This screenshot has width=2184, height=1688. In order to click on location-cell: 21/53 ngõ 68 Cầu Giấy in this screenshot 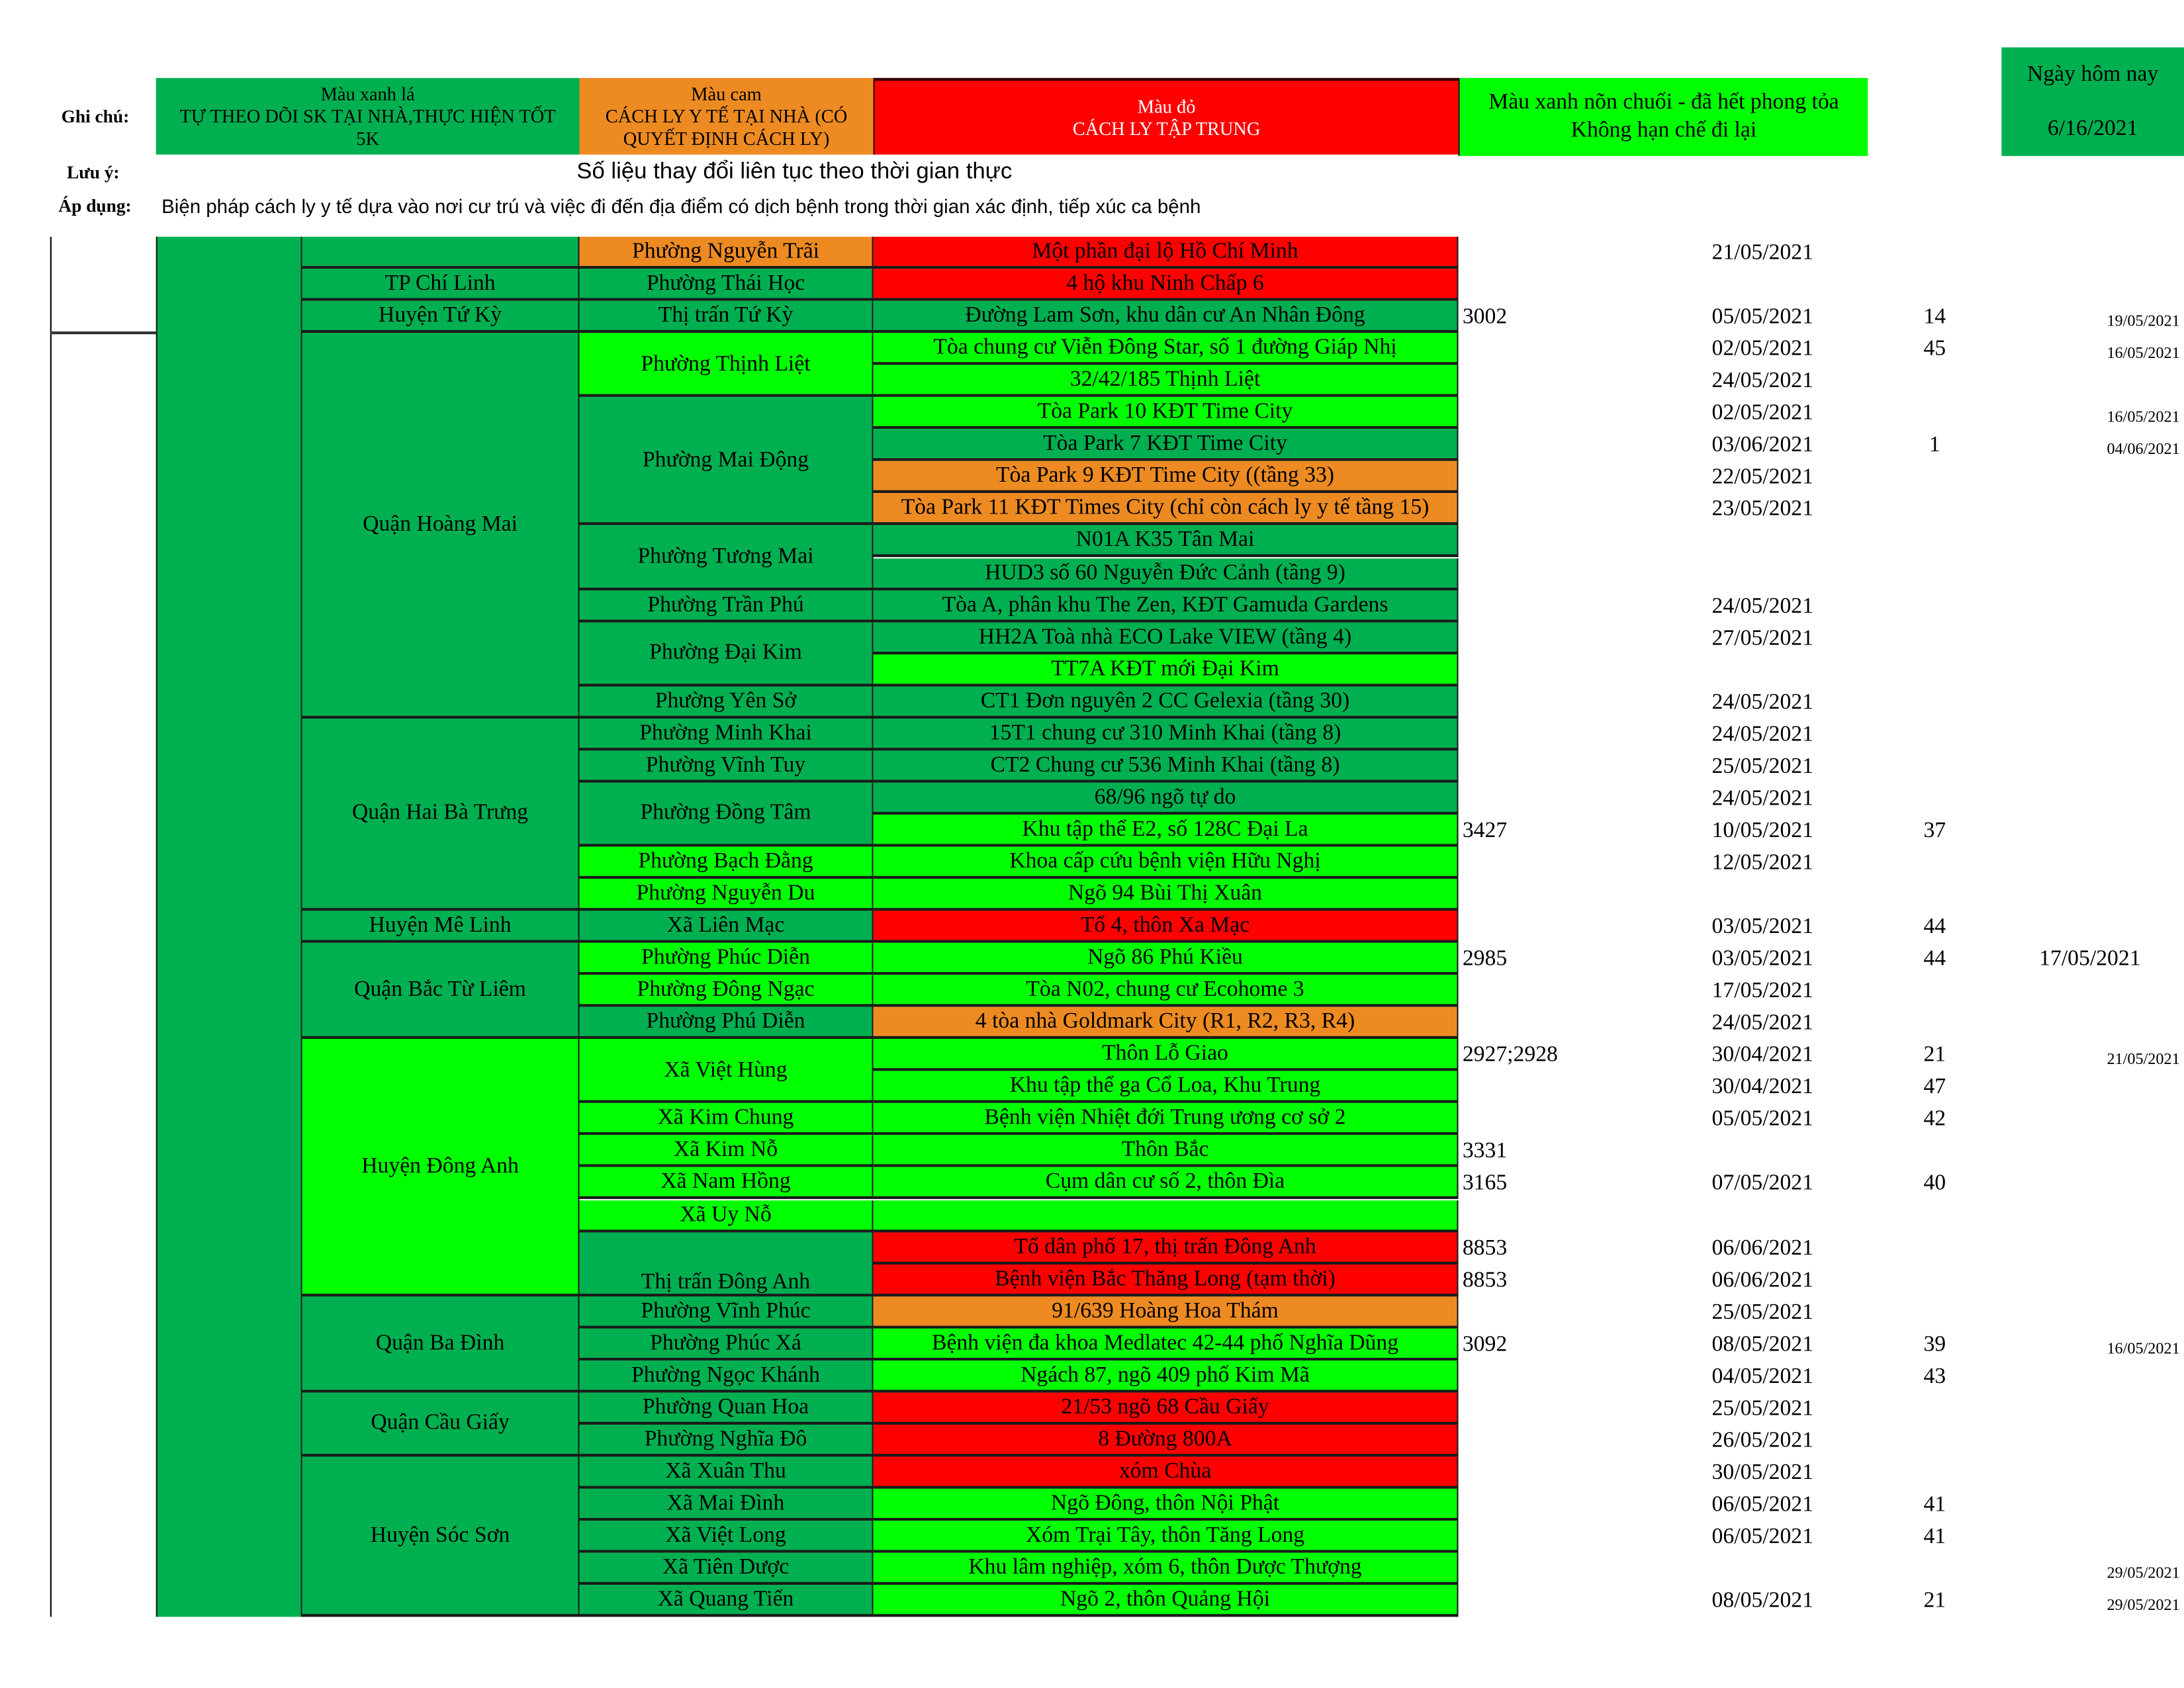, I will do `click(1166, 1408)`.